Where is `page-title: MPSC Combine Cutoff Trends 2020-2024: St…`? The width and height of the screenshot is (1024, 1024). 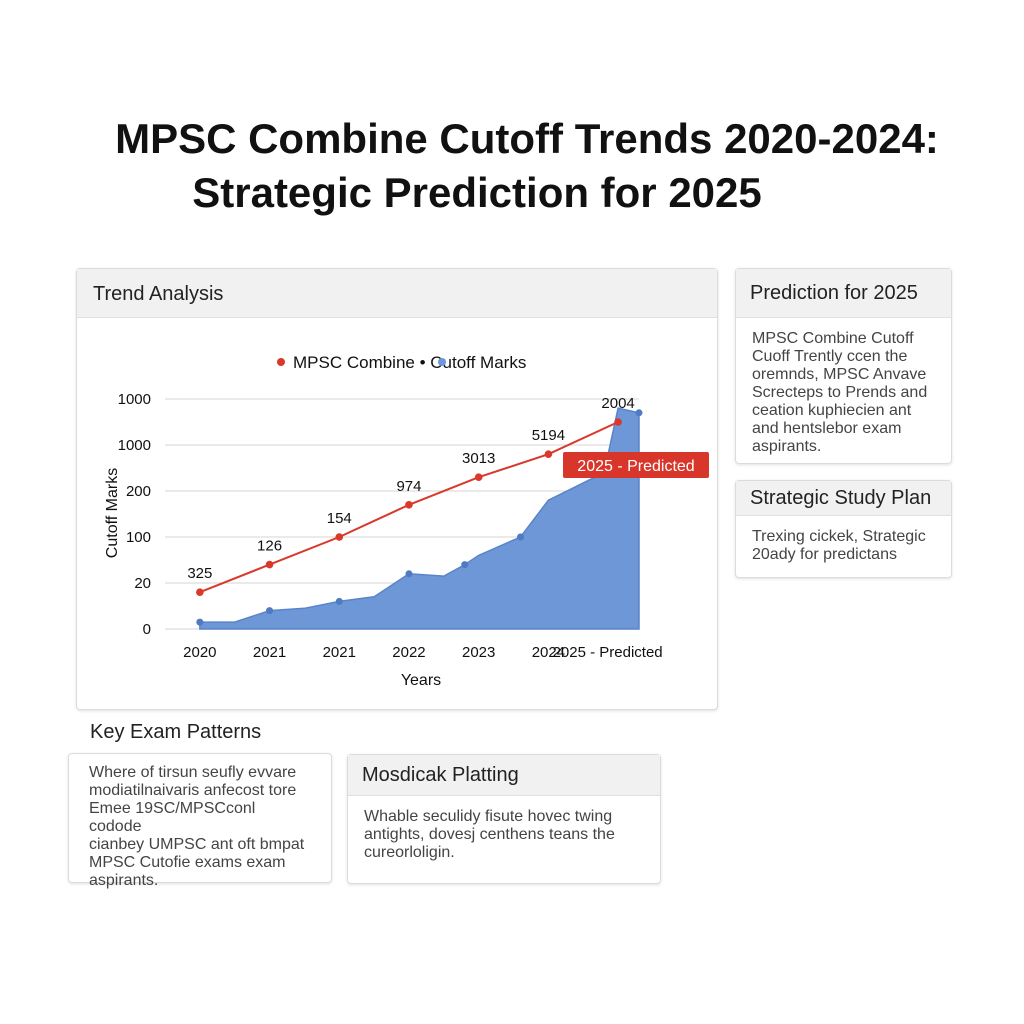
page-title: MPSC Combine Cutoff Trends 2020-2024: St… is located at coordinates (512, 166).